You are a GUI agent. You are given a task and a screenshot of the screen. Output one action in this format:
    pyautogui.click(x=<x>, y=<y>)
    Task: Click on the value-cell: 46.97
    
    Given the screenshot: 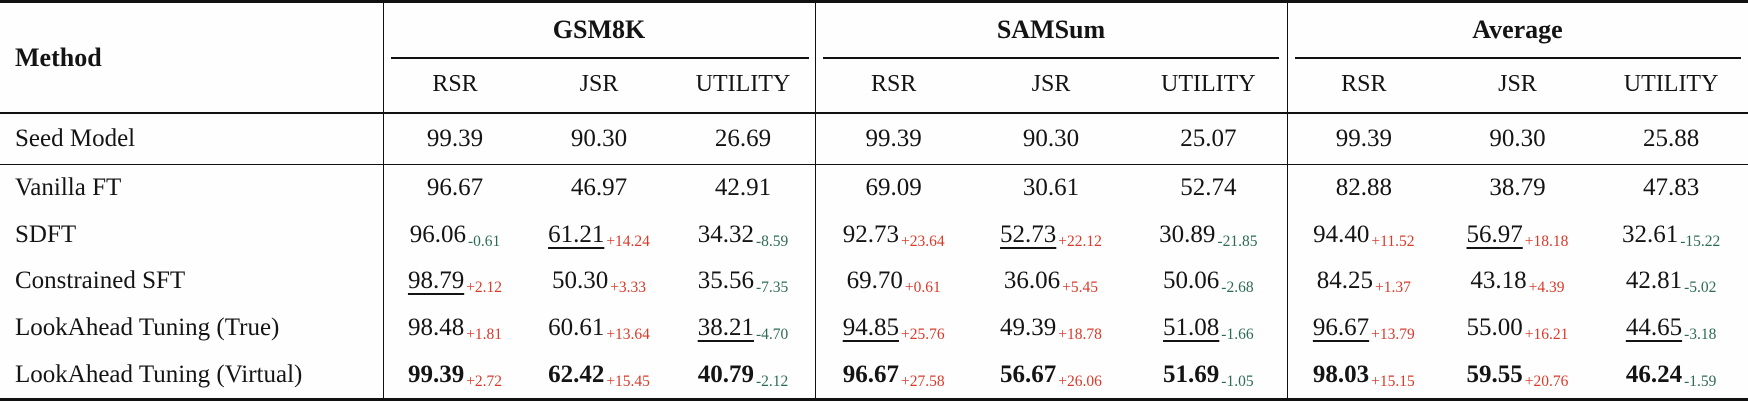 What is the action you would take?
    pyautogui.click(x=599, y=188)
    